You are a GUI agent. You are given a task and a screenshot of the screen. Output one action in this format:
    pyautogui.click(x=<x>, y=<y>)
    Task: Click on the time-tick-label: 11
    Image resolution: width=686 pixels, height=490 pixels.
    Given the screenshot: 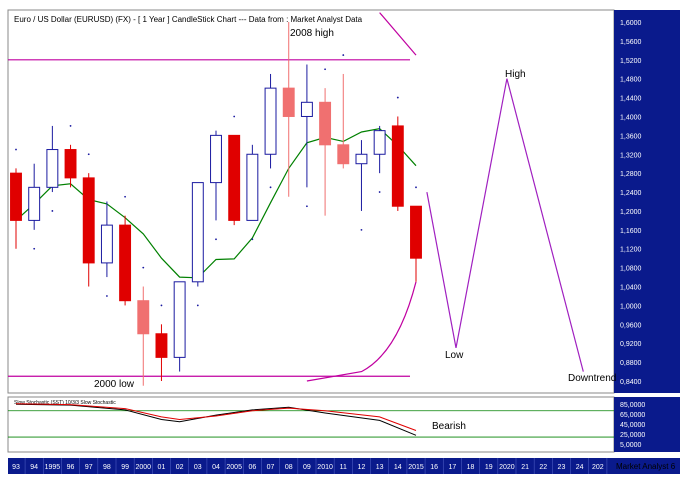 What is the action you would take?
    pyautogui.click(x=343, y=467)
    